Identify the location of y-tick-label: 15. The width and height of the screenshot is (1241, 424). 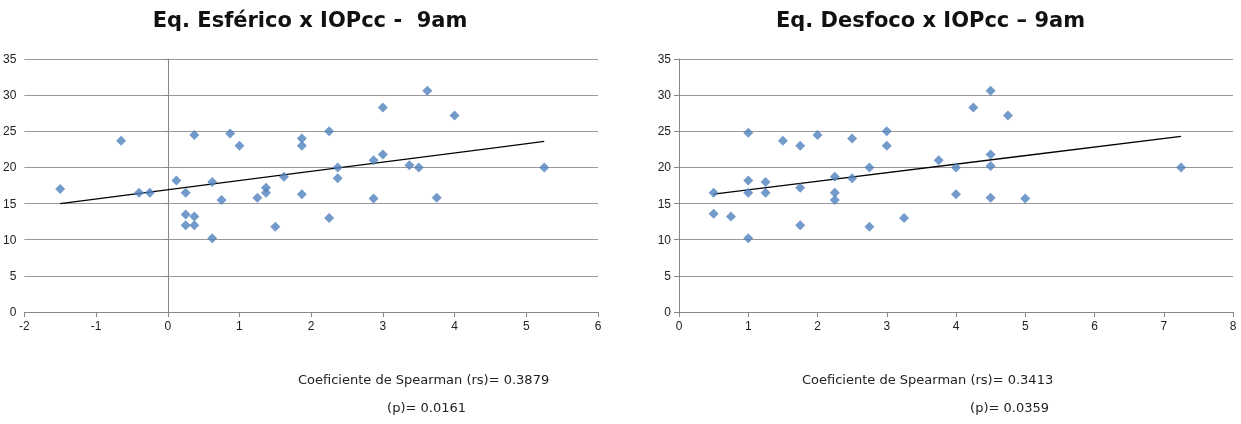
(664, 203).